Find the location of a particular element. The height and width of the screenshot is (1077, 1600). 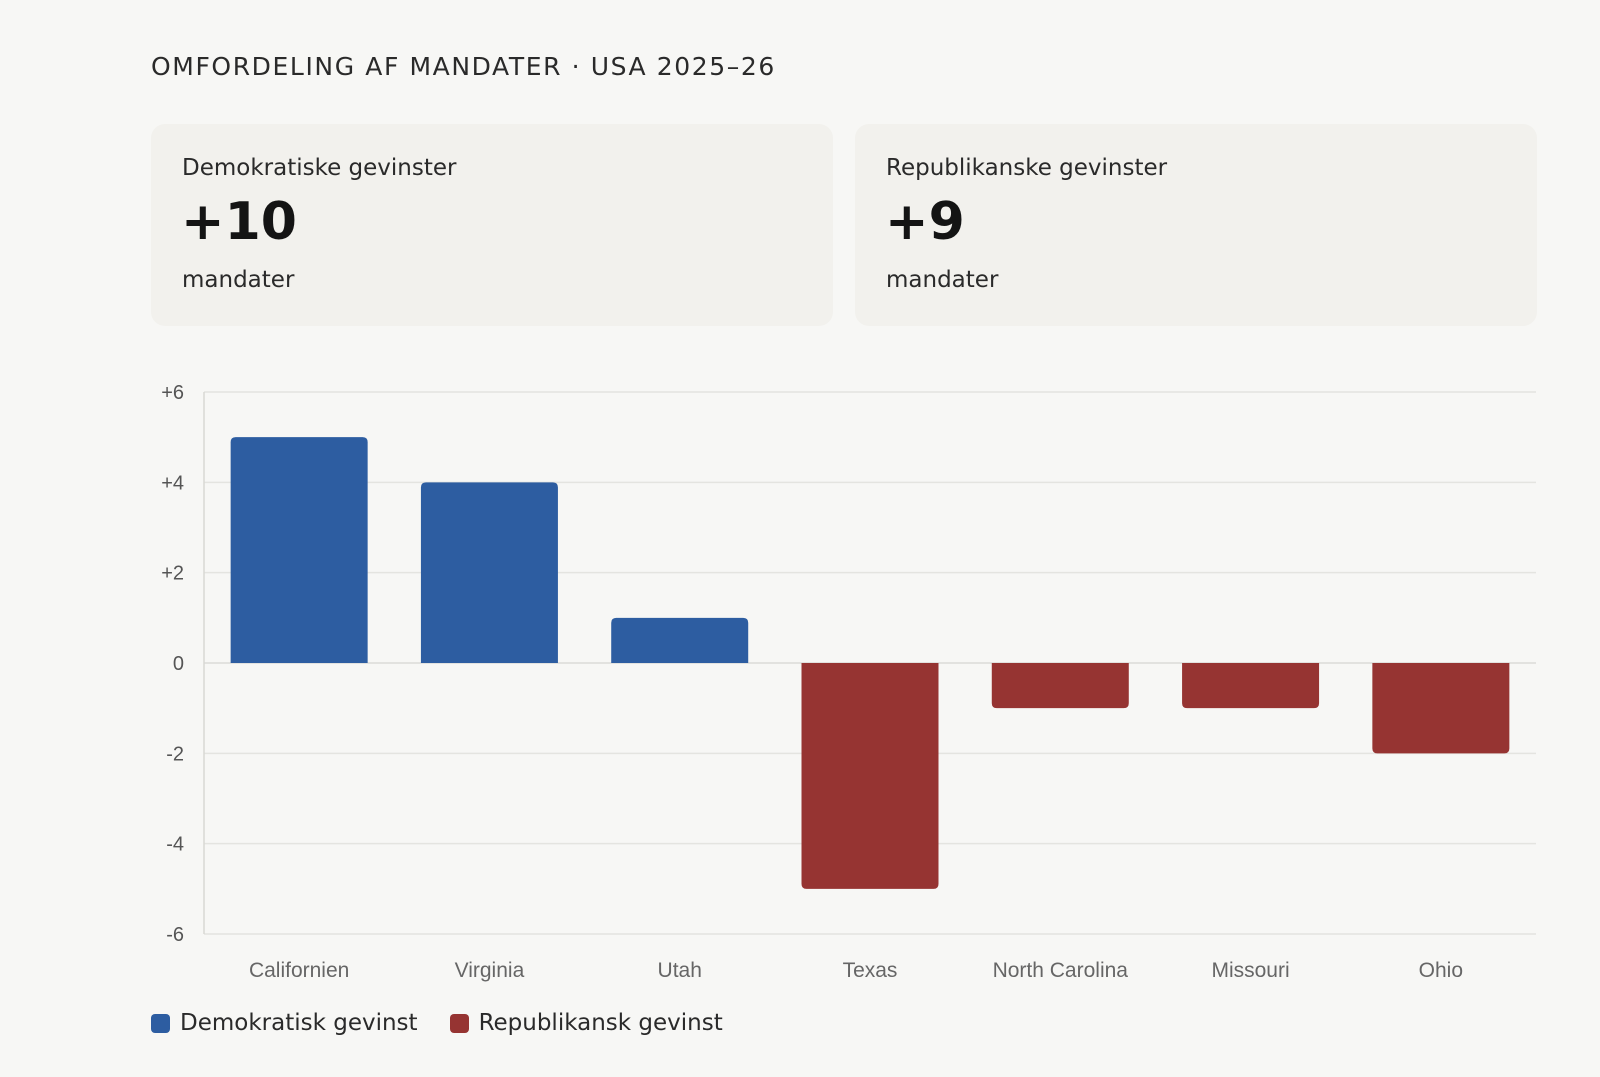

chart-legend: Demokratisk gevinst Republikansk gevinst is located at coordinates (453, 1023).